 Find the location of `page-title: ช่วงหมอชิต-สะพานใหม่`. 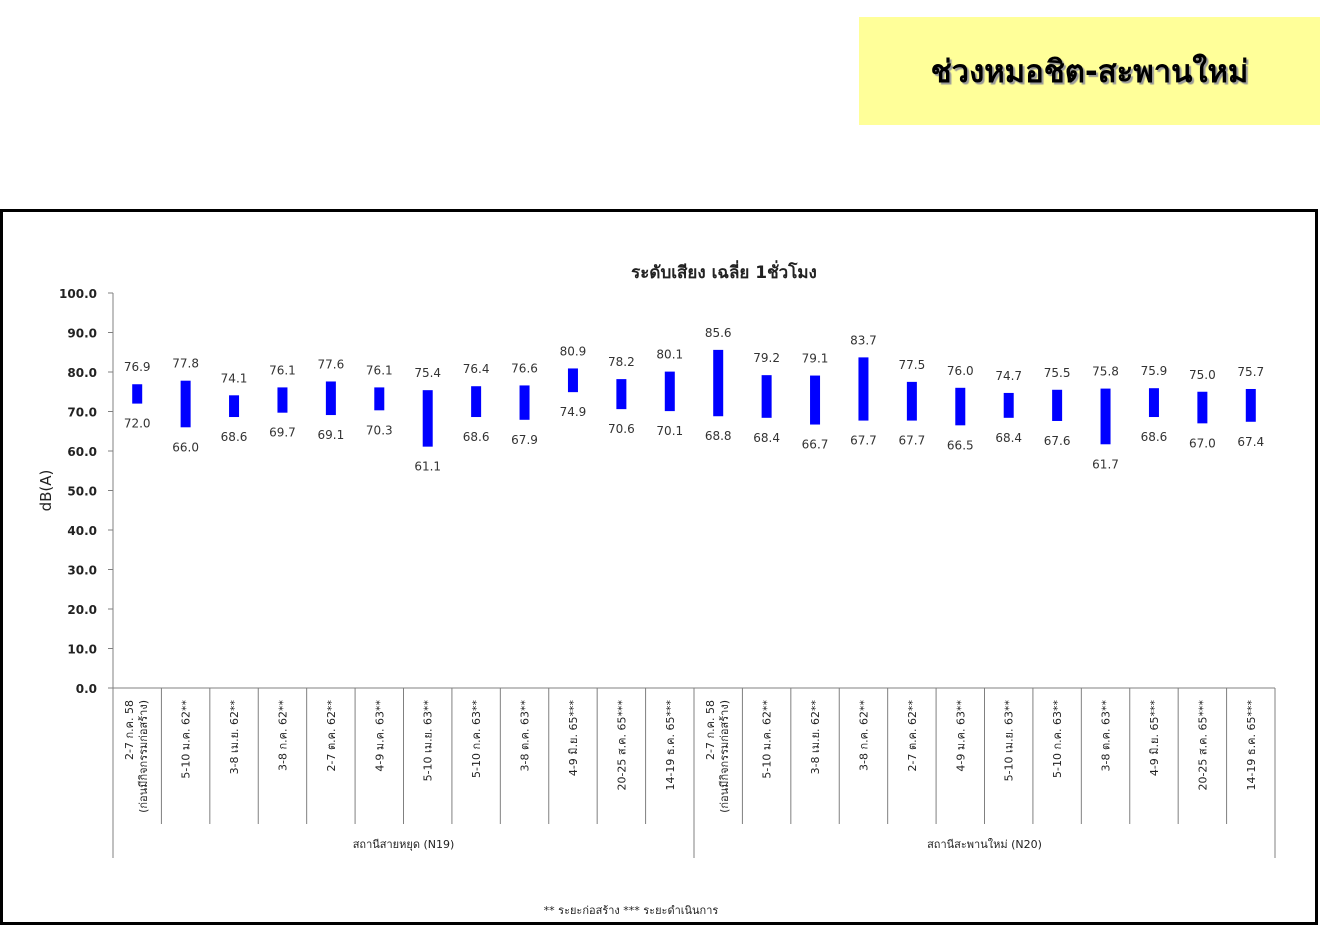

page-title: ช่วงหมอชิต-สะพานใหม่ is located at coordinates (1089, 72).